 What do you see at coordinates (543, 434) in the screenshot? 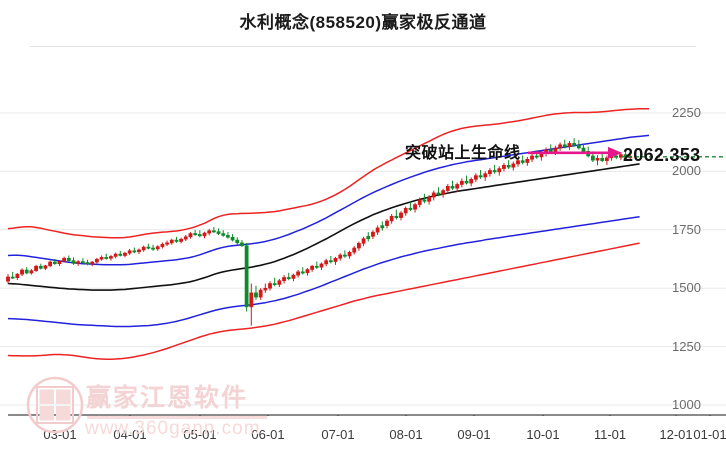
I see `x-tick-label: 10-01` at bounding box center [543, 434].